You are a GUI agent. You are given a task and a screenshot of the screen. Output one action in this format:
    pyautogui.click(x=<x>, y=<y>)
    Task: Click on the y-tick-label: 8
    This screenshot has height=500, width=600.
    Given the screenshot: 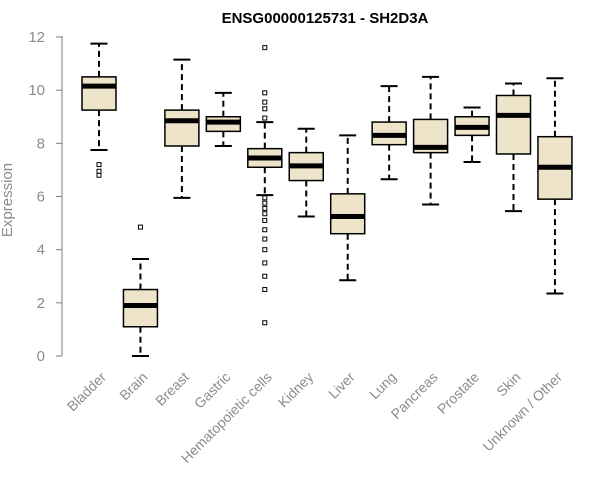 What is the action you would take?
    pyautogui.click(x=41, y=143)
    